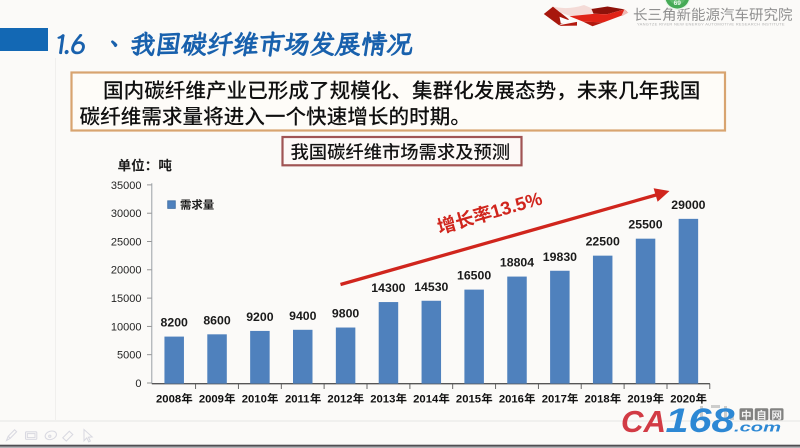  What do you see at coordinates (688, 205) in the screenshot?
I see `svg-text: 29000` at bounding box center [688, 205].